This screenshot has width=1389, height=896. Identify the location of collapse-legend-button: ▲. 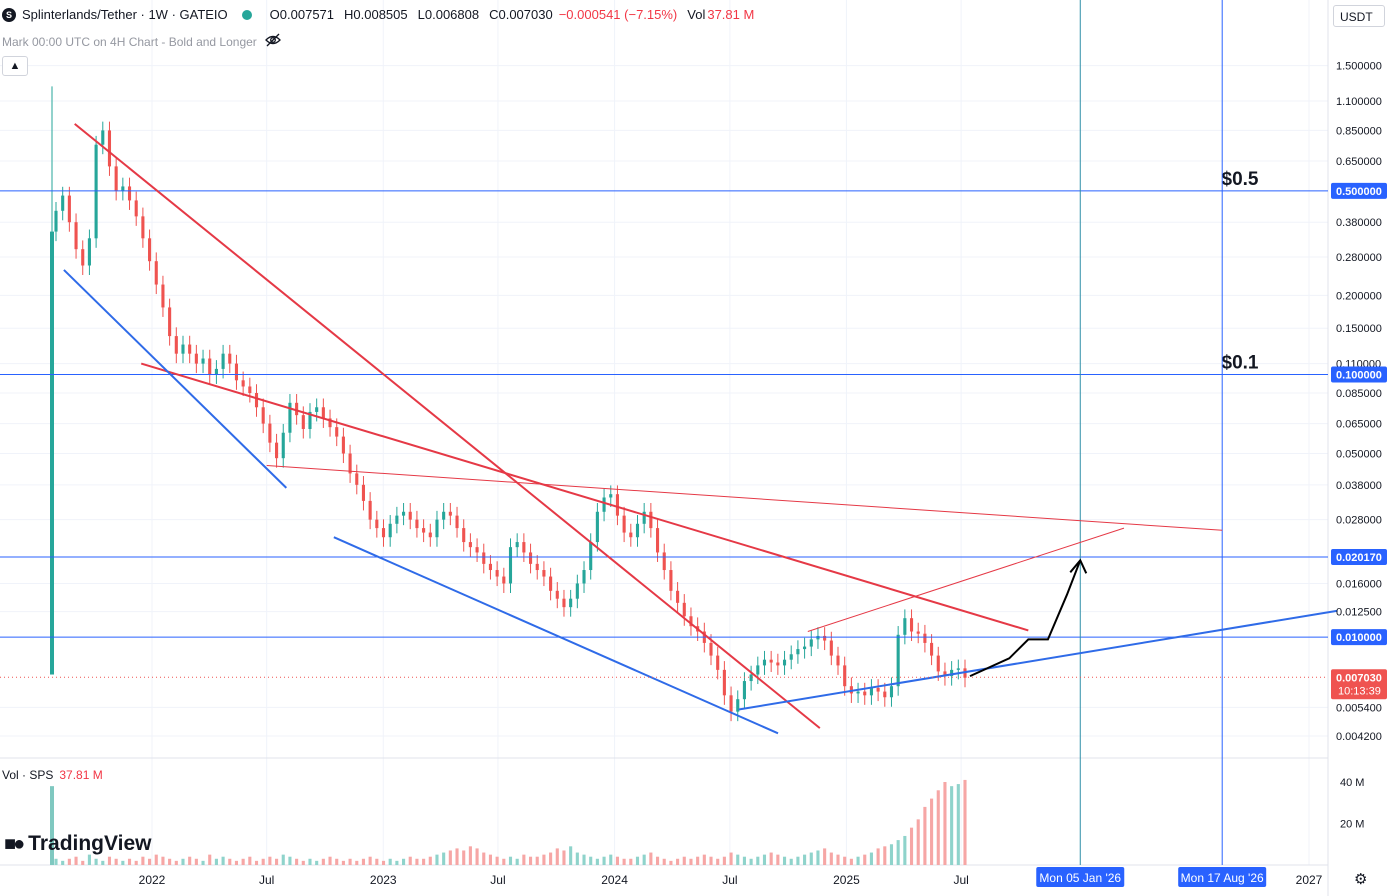
(15, 66).